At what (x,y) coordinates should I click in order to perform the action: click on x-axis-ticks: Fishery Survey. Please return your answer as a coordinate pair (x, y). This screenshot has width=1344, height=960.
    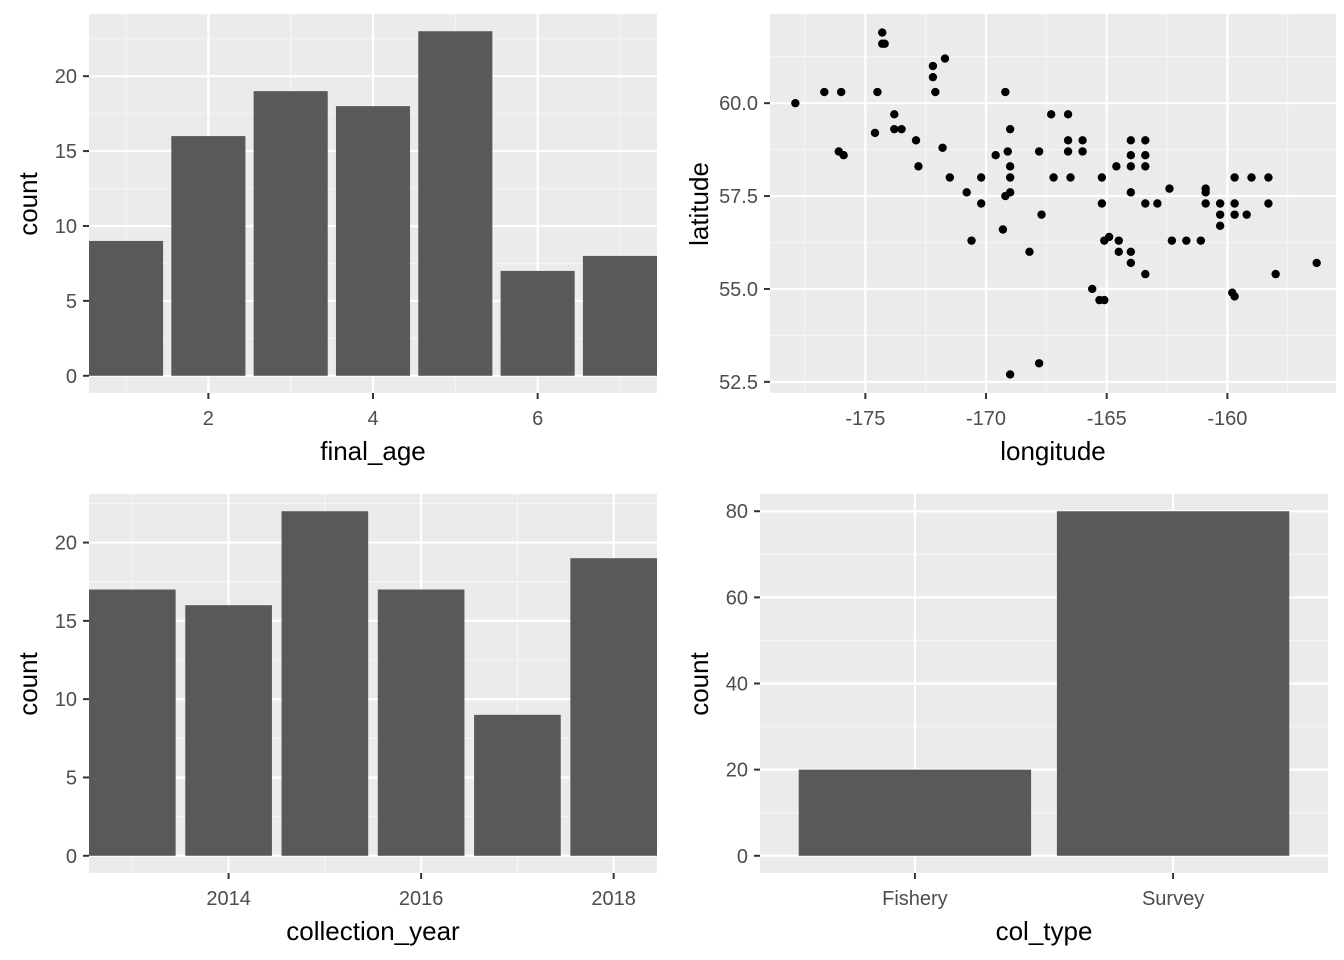
    Looking at the image, I should click on (1043, 891).